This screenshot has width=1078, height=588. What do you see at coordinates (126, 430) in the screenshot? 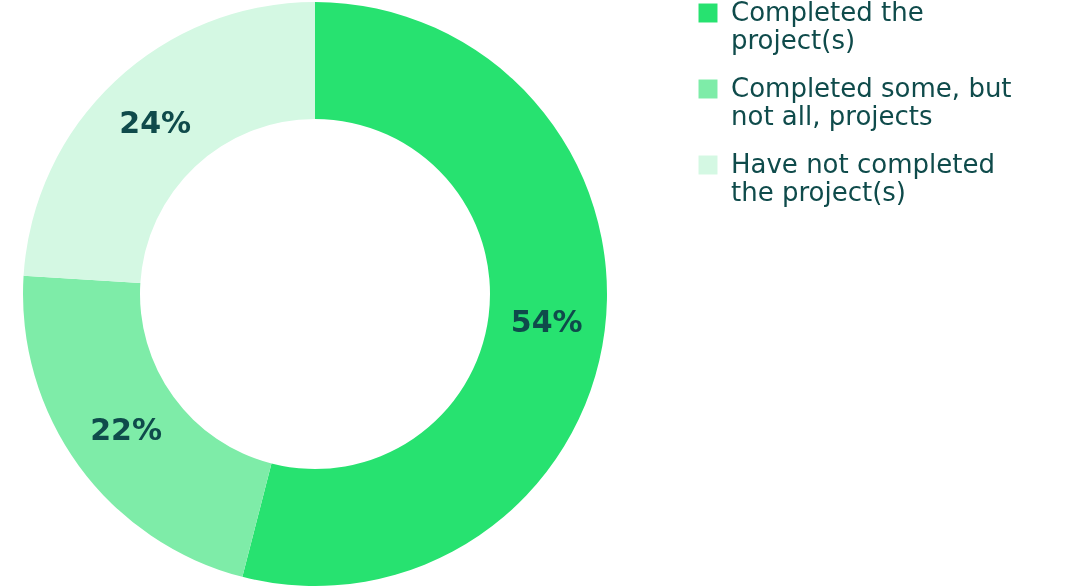
I see `data-label: 22%` at bounding box center [126, 430].